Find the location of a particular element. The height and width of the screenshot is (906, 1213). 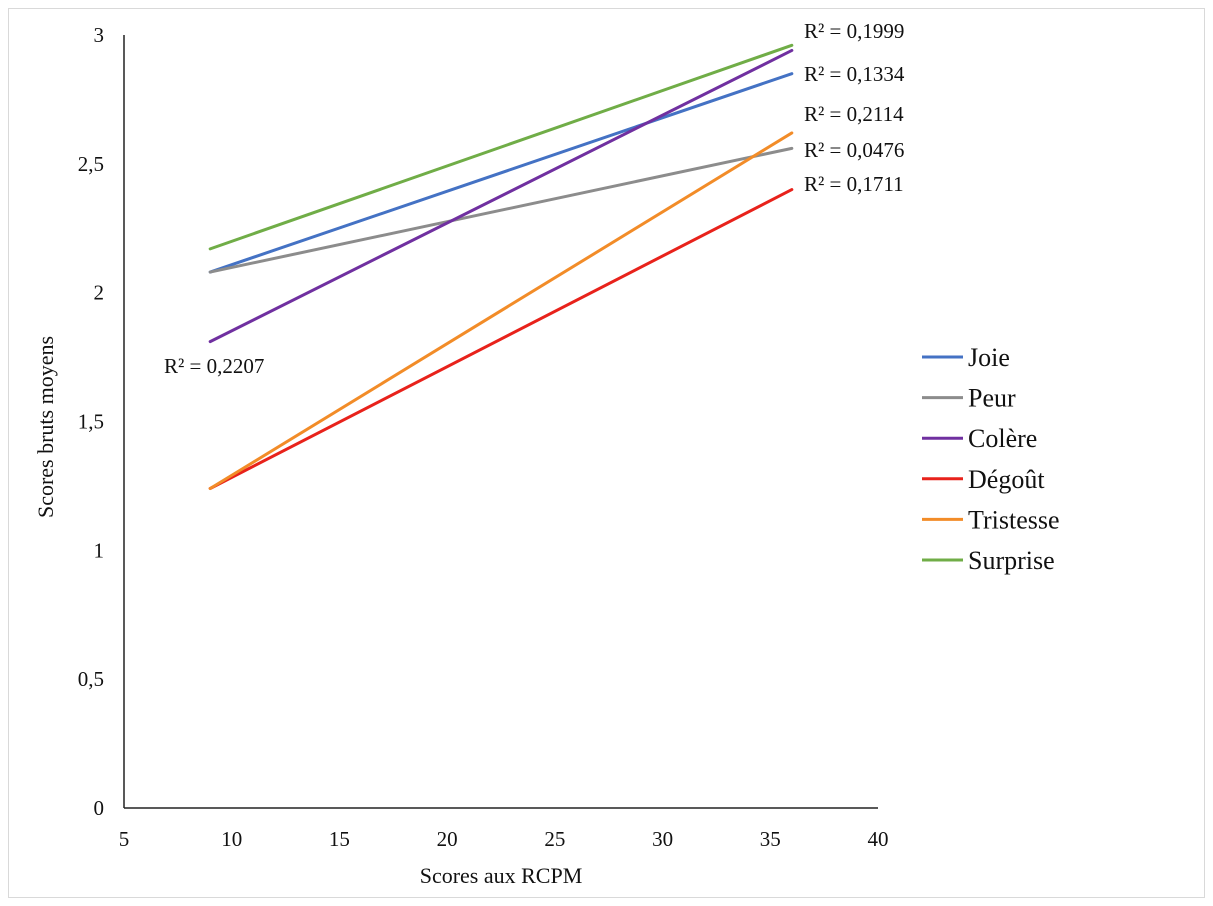

series-line-joie is located at coordinates (501, 173).